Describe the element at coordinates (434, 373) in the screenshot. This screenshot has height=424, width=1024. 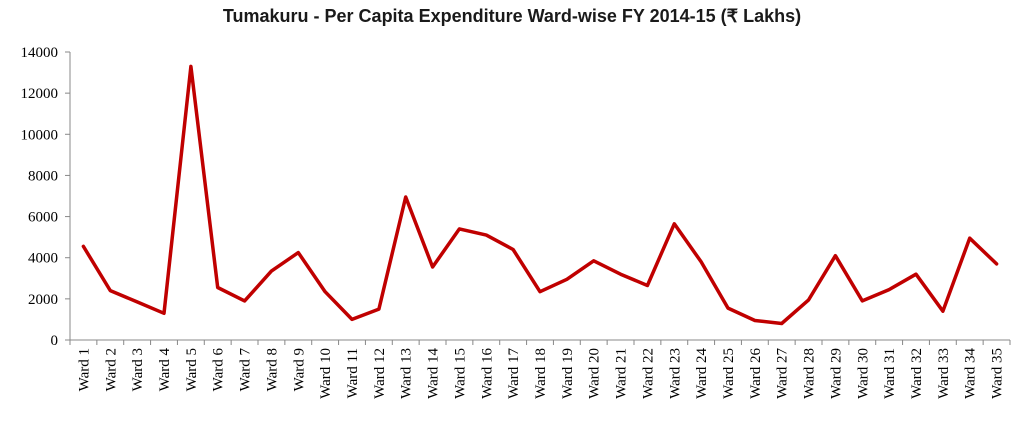
I see `x-tick-label: Ward 14` at that location.